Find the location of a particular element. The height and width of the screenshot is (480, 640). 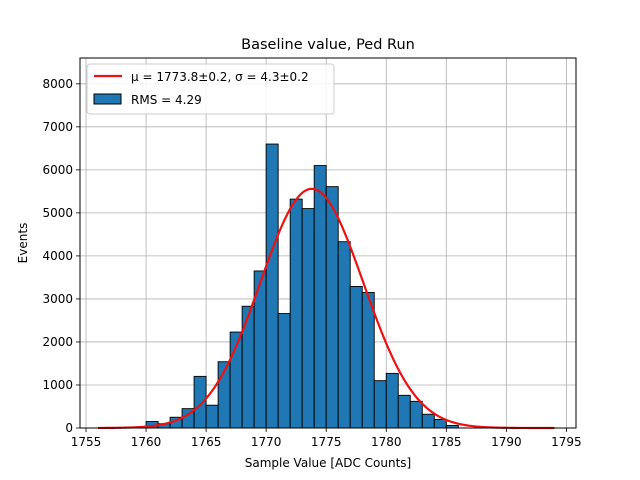

y-tick-label: 5000 is located at coordinates (57, 213).